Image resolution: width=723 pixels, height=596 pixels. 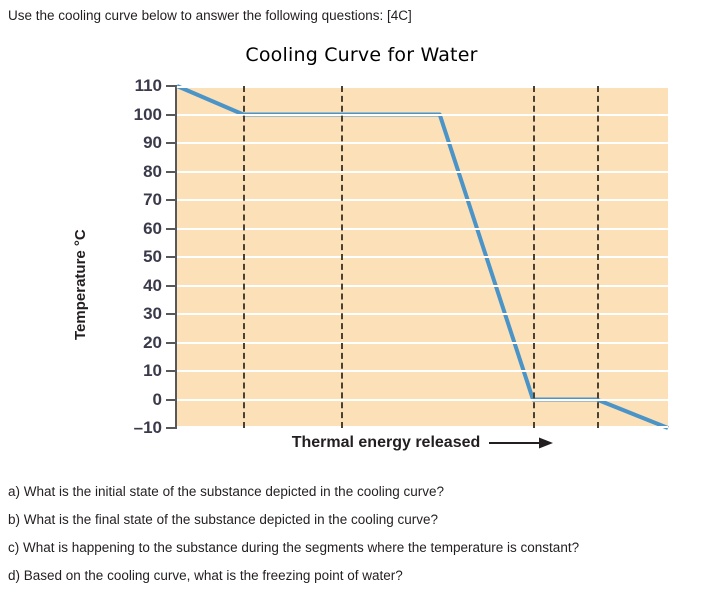 I want to click on y-axis-tick-label: 30, so click(x=152, y=313).